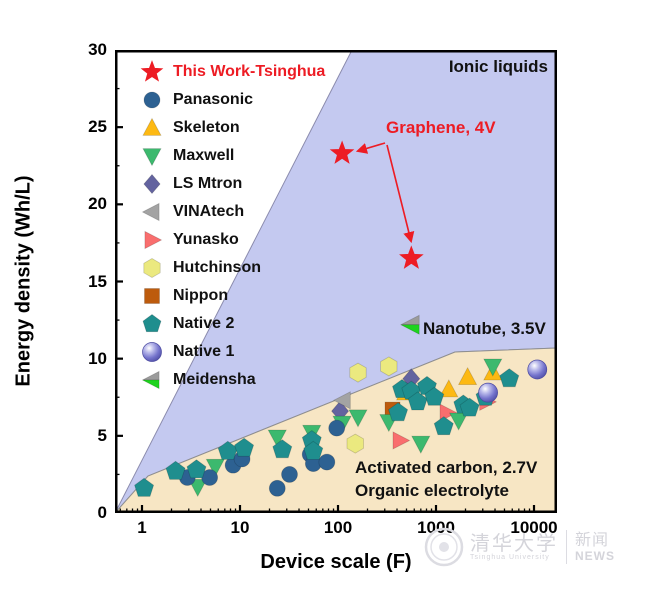  I want to click on activated-carbon-annotation-line2: Organic electrolyte, so click(432, 490).